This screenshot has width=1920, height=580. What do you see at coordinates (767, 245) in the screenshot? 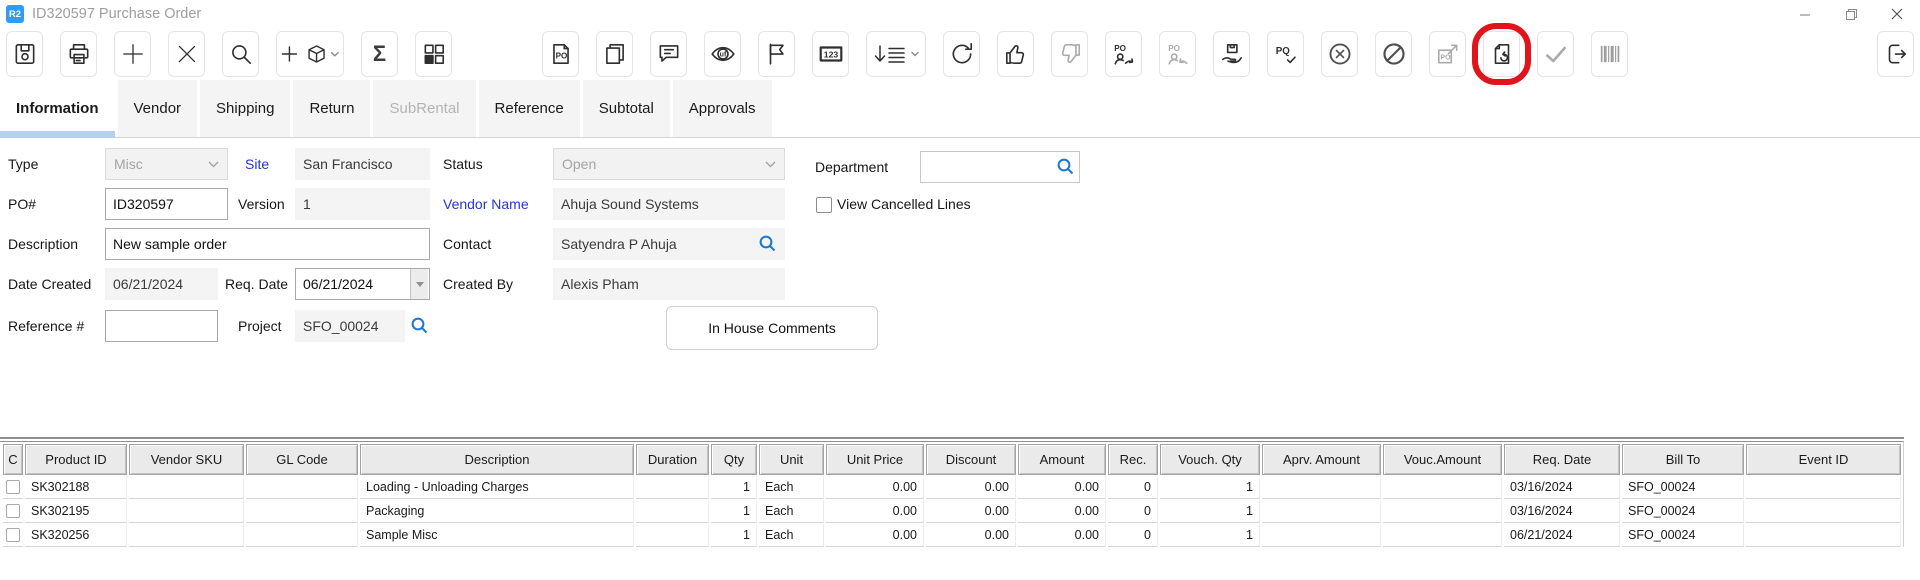
I see `contact-search-icon` at bounding box center [767, 245].